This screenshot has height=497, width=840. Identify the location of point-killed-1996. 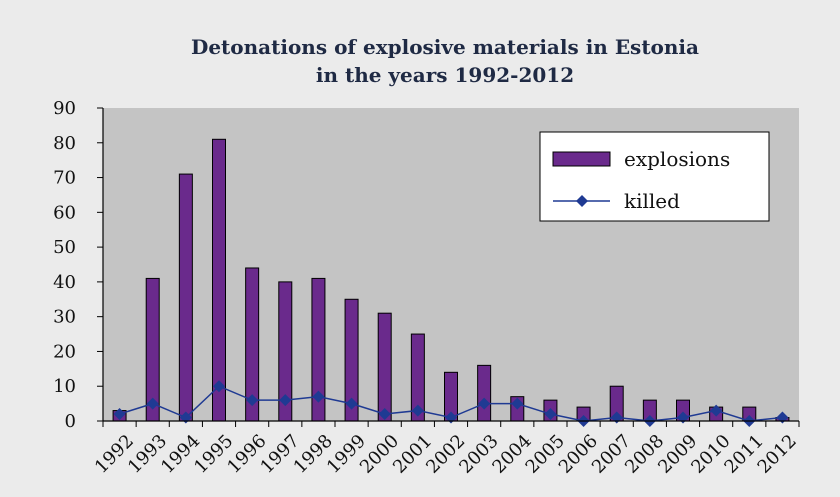
(252, 400).